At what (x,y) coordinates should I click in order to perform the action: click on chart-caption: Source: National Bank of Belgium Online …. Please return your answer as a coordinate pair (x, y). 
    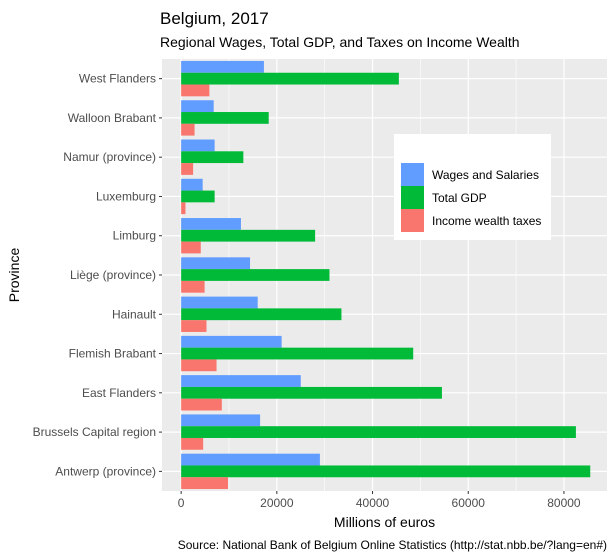
    Looking at the image, I should click on (392, 545).